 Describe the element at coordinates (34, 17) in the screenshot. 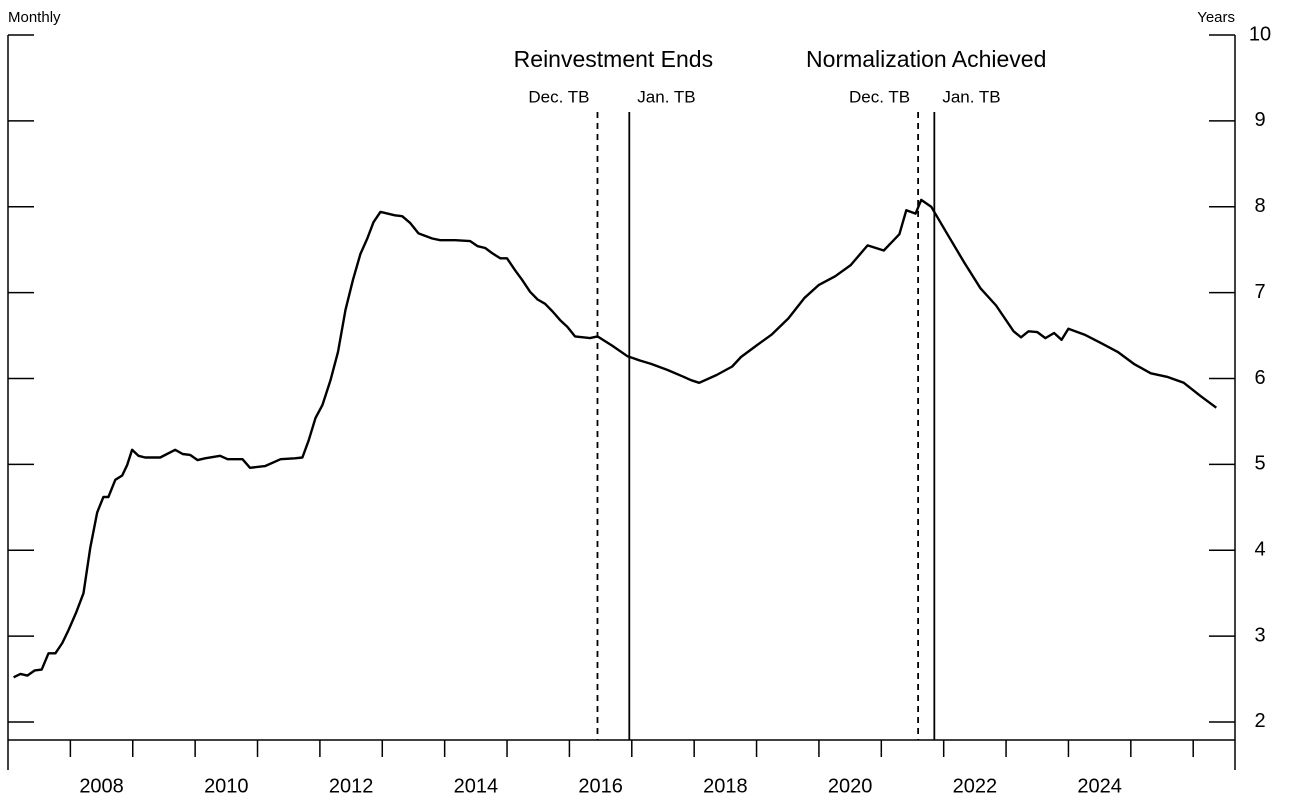

I see `left-axis-label: Monthly` at that location.